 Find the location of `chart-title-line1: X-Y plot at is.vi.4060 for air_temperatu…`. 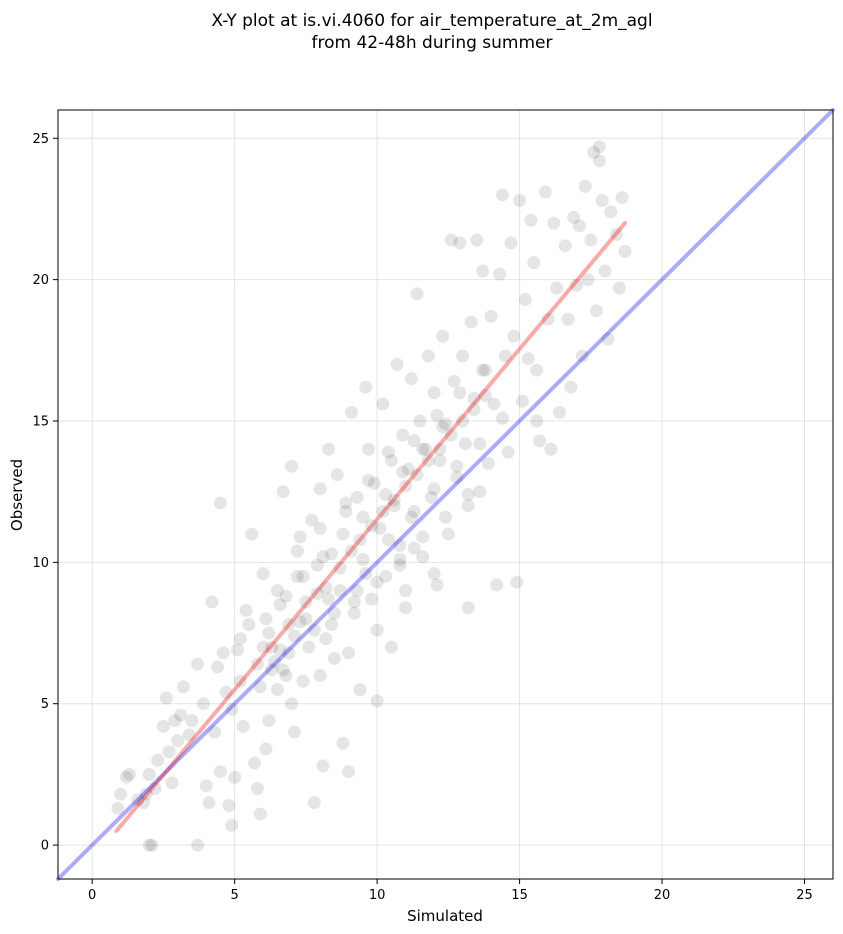

chart-title-line1: X-Y plot at is.vi.4060 for air_temperatu… is located at coordinates (431, 21).